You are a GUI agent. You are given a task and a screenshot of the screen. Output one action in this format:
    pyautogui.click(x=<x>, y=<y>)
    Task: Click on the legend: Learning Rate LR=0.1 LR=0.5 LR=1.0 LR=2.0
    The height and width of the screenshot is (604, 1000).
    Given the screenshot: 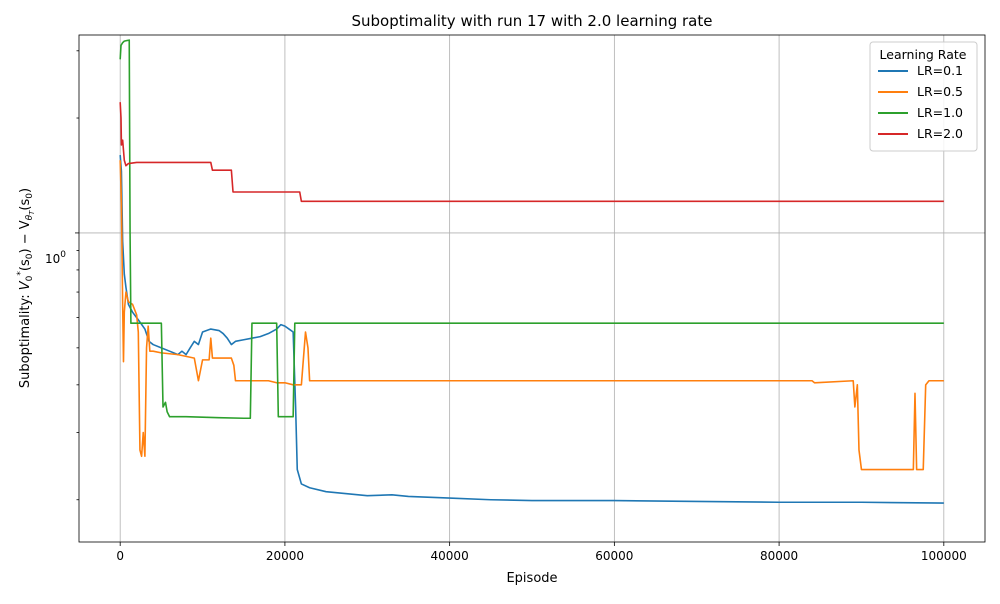 What is the action you would take?
    pyautogui.click(x=923, y=96)
    